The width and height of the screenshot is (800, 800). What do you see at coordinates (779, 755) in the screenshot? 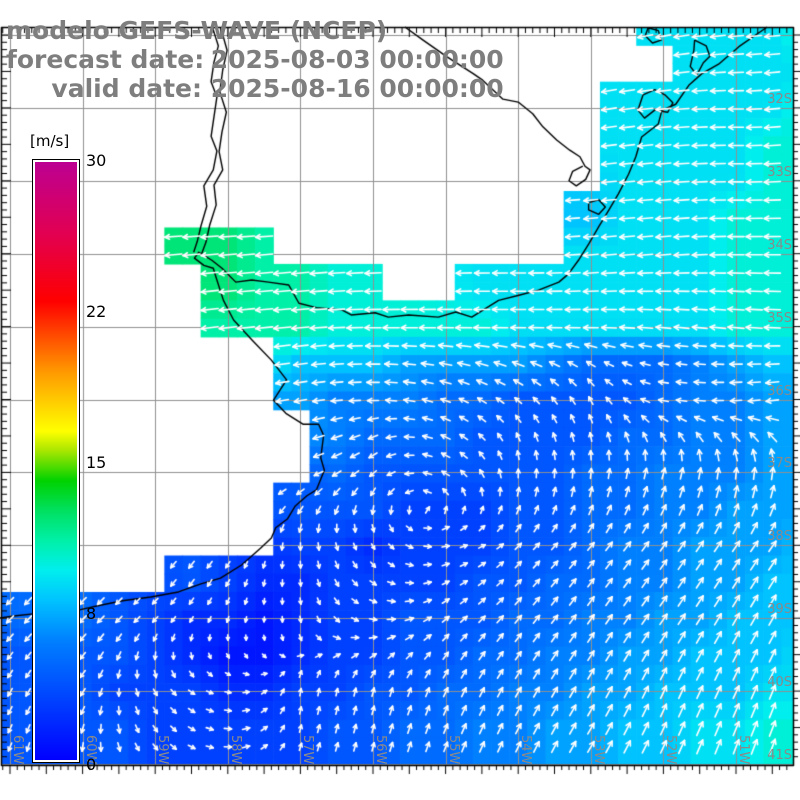
I see `lat-label-41S: 41S` at bounding box center [779, 755].